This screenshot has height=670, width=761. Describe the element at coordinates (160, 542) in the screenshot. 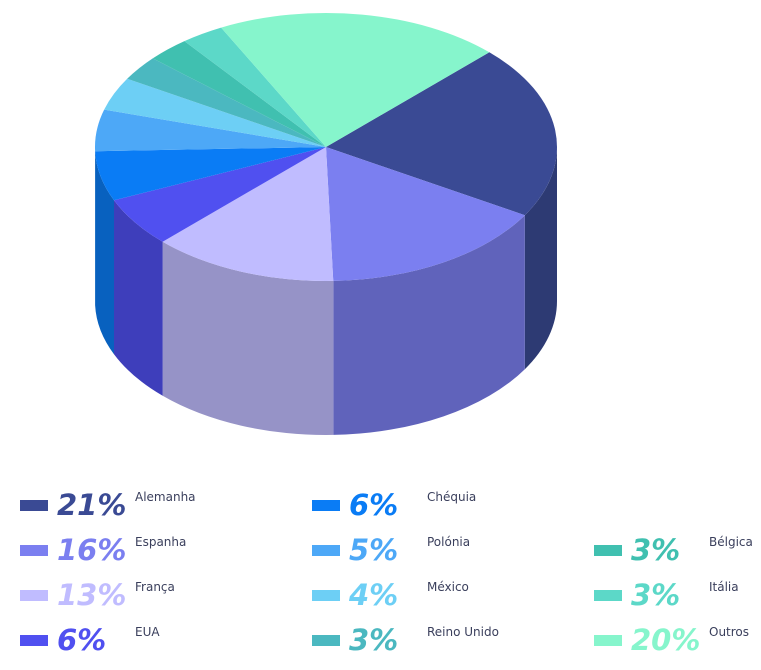

I see `legend-label: Espanha` at that location.